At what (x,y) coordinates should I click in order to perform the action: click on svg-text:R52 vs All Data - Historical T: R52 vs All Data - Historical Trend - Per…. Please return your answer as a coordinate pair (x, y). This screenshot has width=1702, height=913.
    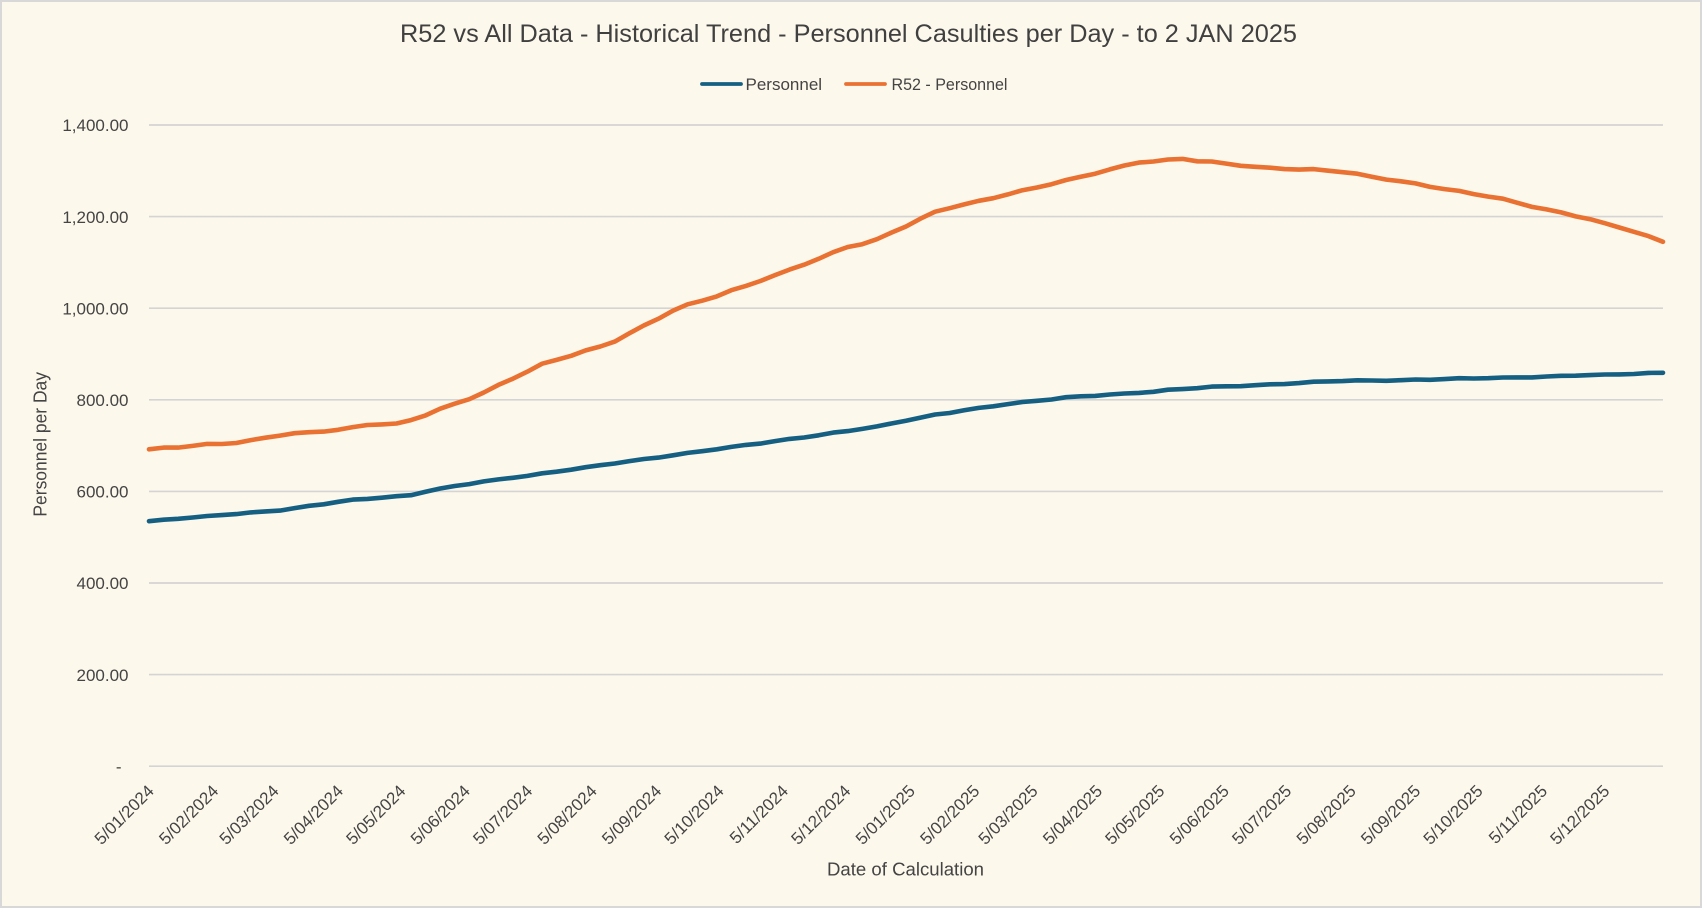
    Looking at the image, I should click on (848, 34).